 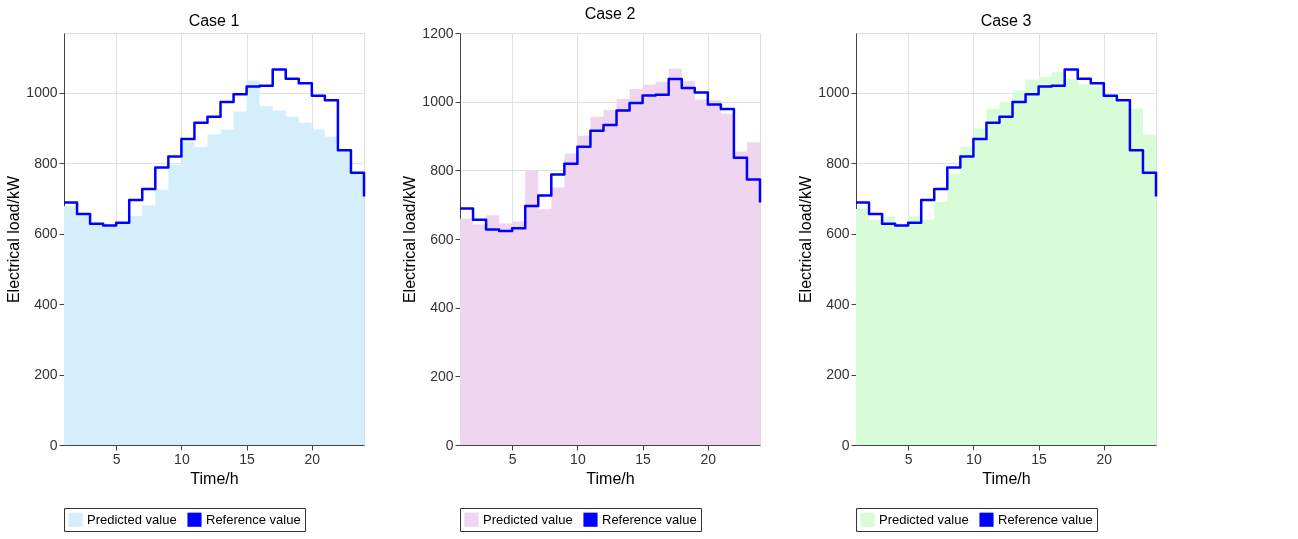 I want to click on chart-title: Case 3, so click(x=1006, y=20).